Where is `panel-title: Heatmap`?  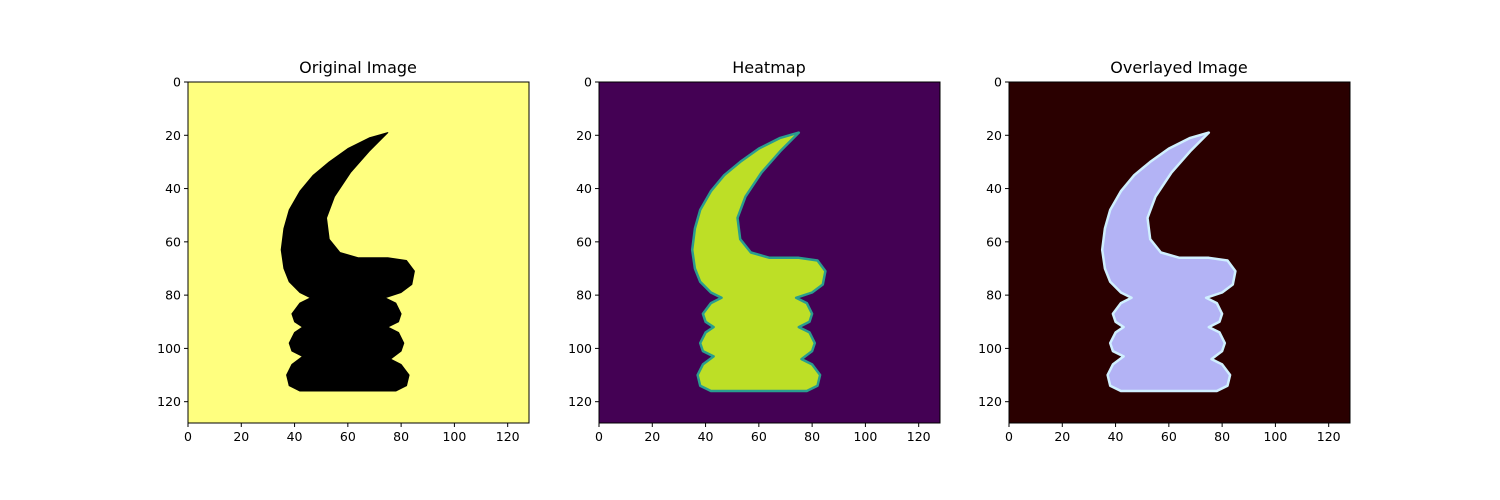 panel-title: Heatmap is located at coordinates (769, 67).